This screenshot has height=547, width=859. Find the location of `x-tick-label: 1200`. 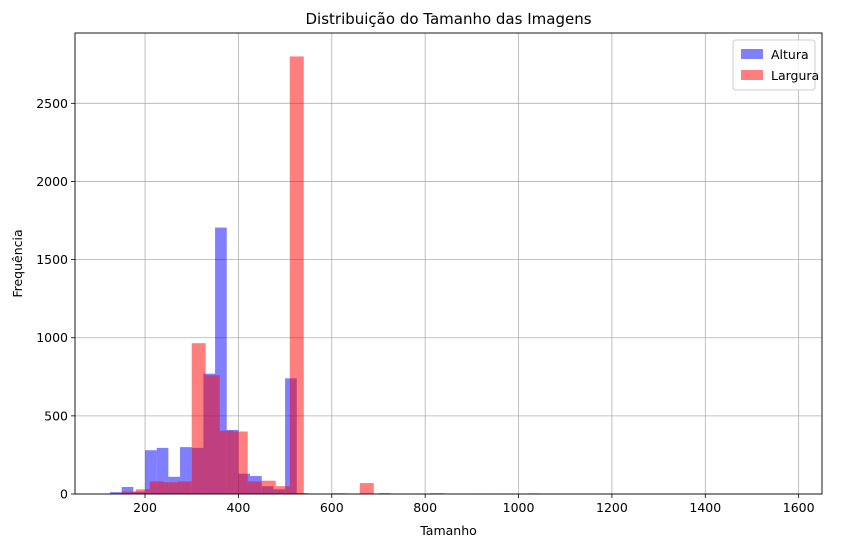

x-tick-label: 1200 is located at coordinates (612, 507).